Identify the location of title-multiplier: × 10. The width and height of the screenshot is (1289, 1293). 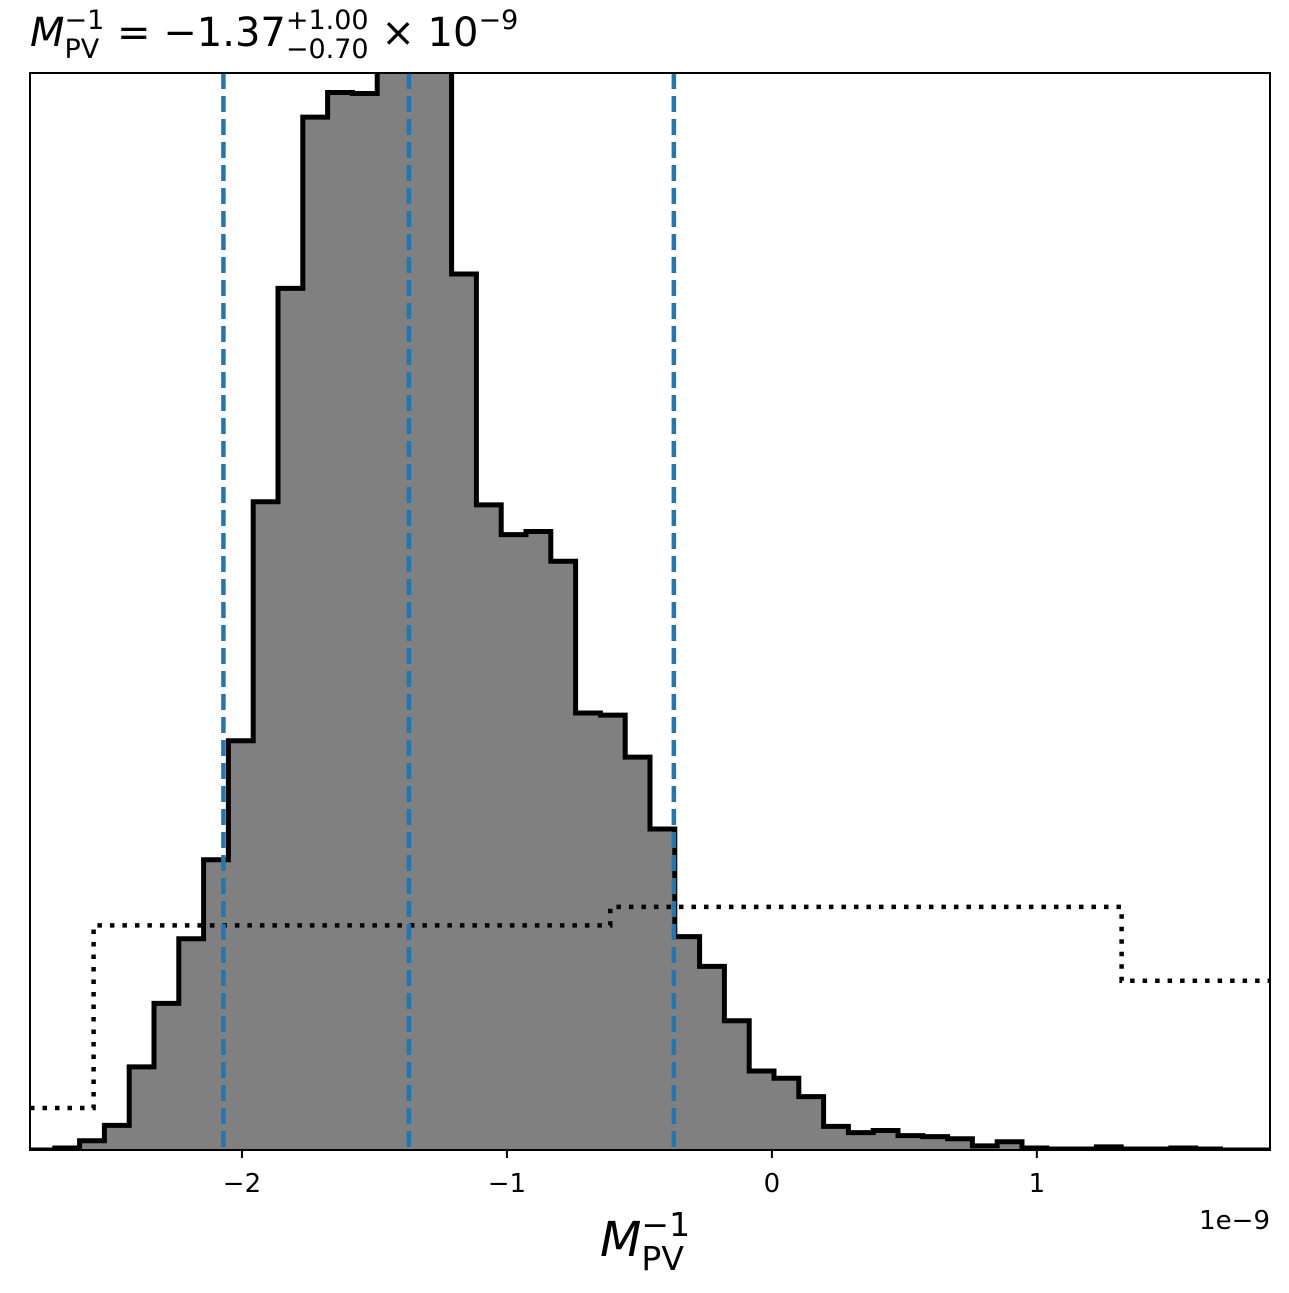
(424, 33).